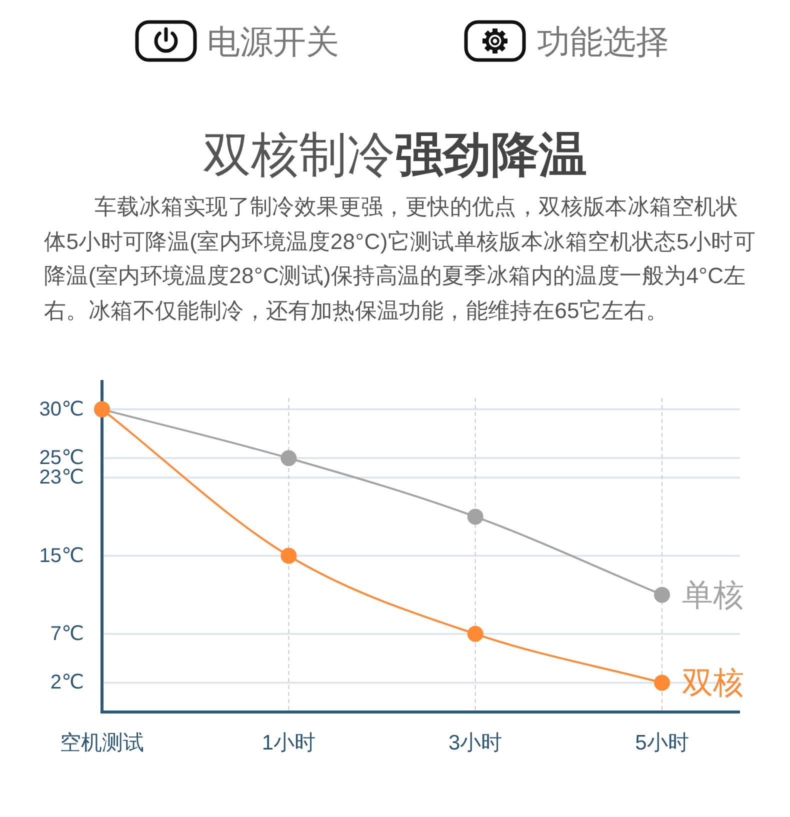 The image size is (790, 817). I want to click on y-tick-label: 7℃, so click(67, 633).